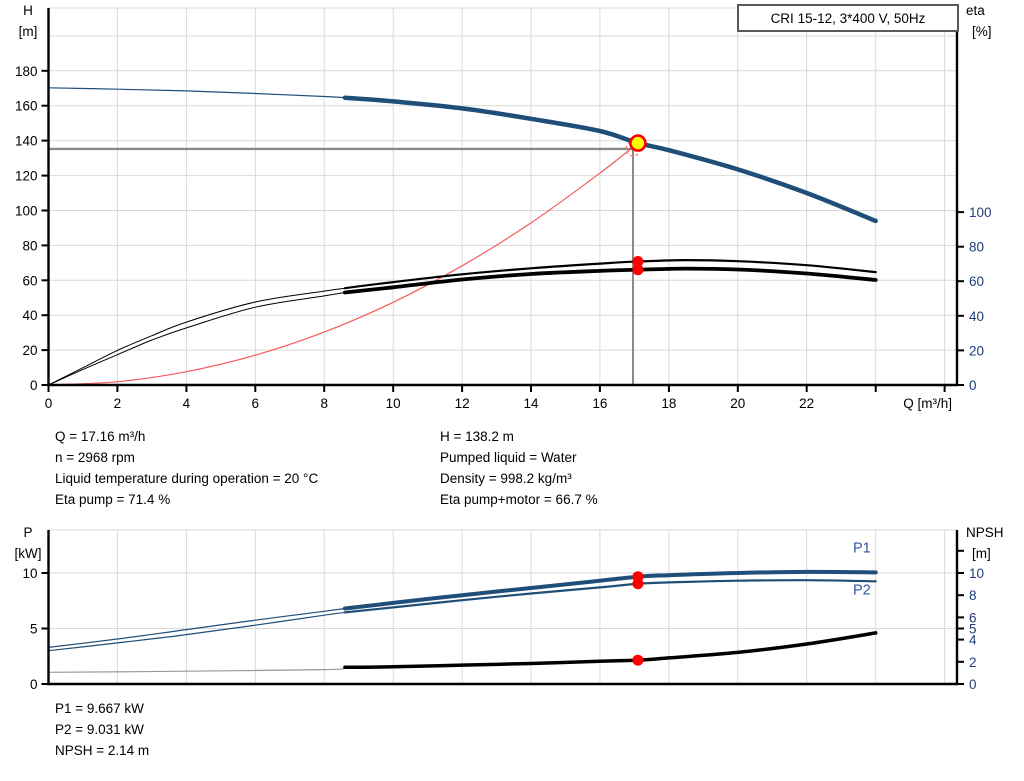  I want to click on info-line-eta-pump-motor: Eta pump+motor = 66.7 %, so click(519, 499).